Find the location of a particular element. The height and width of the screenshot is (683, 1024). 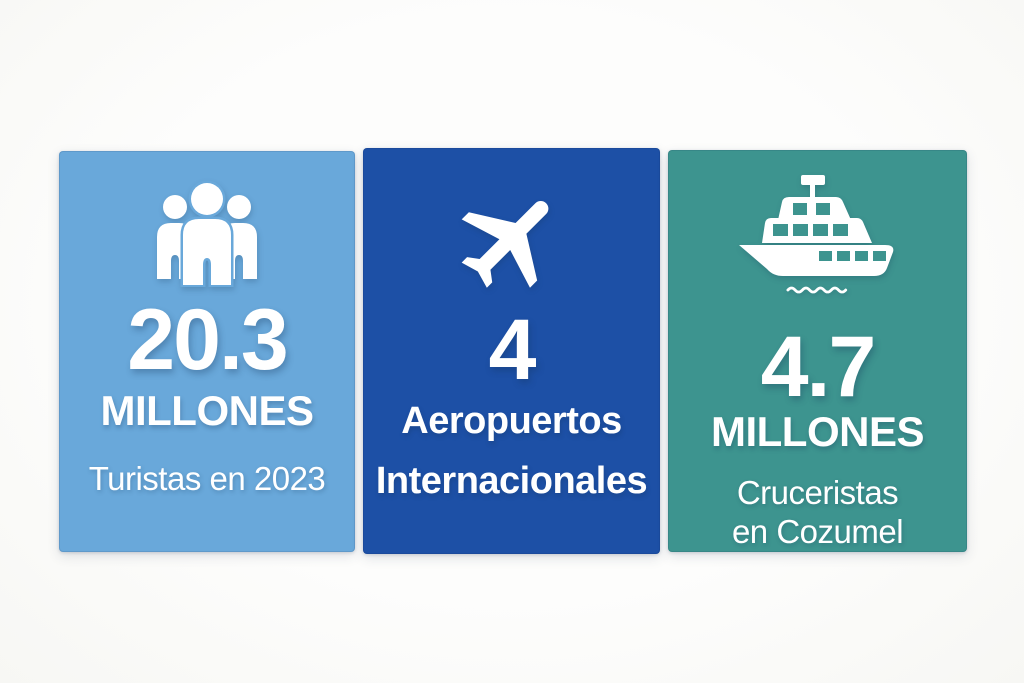

stat-caption-line2: en Cozumel is located at coordinates (817, 532).